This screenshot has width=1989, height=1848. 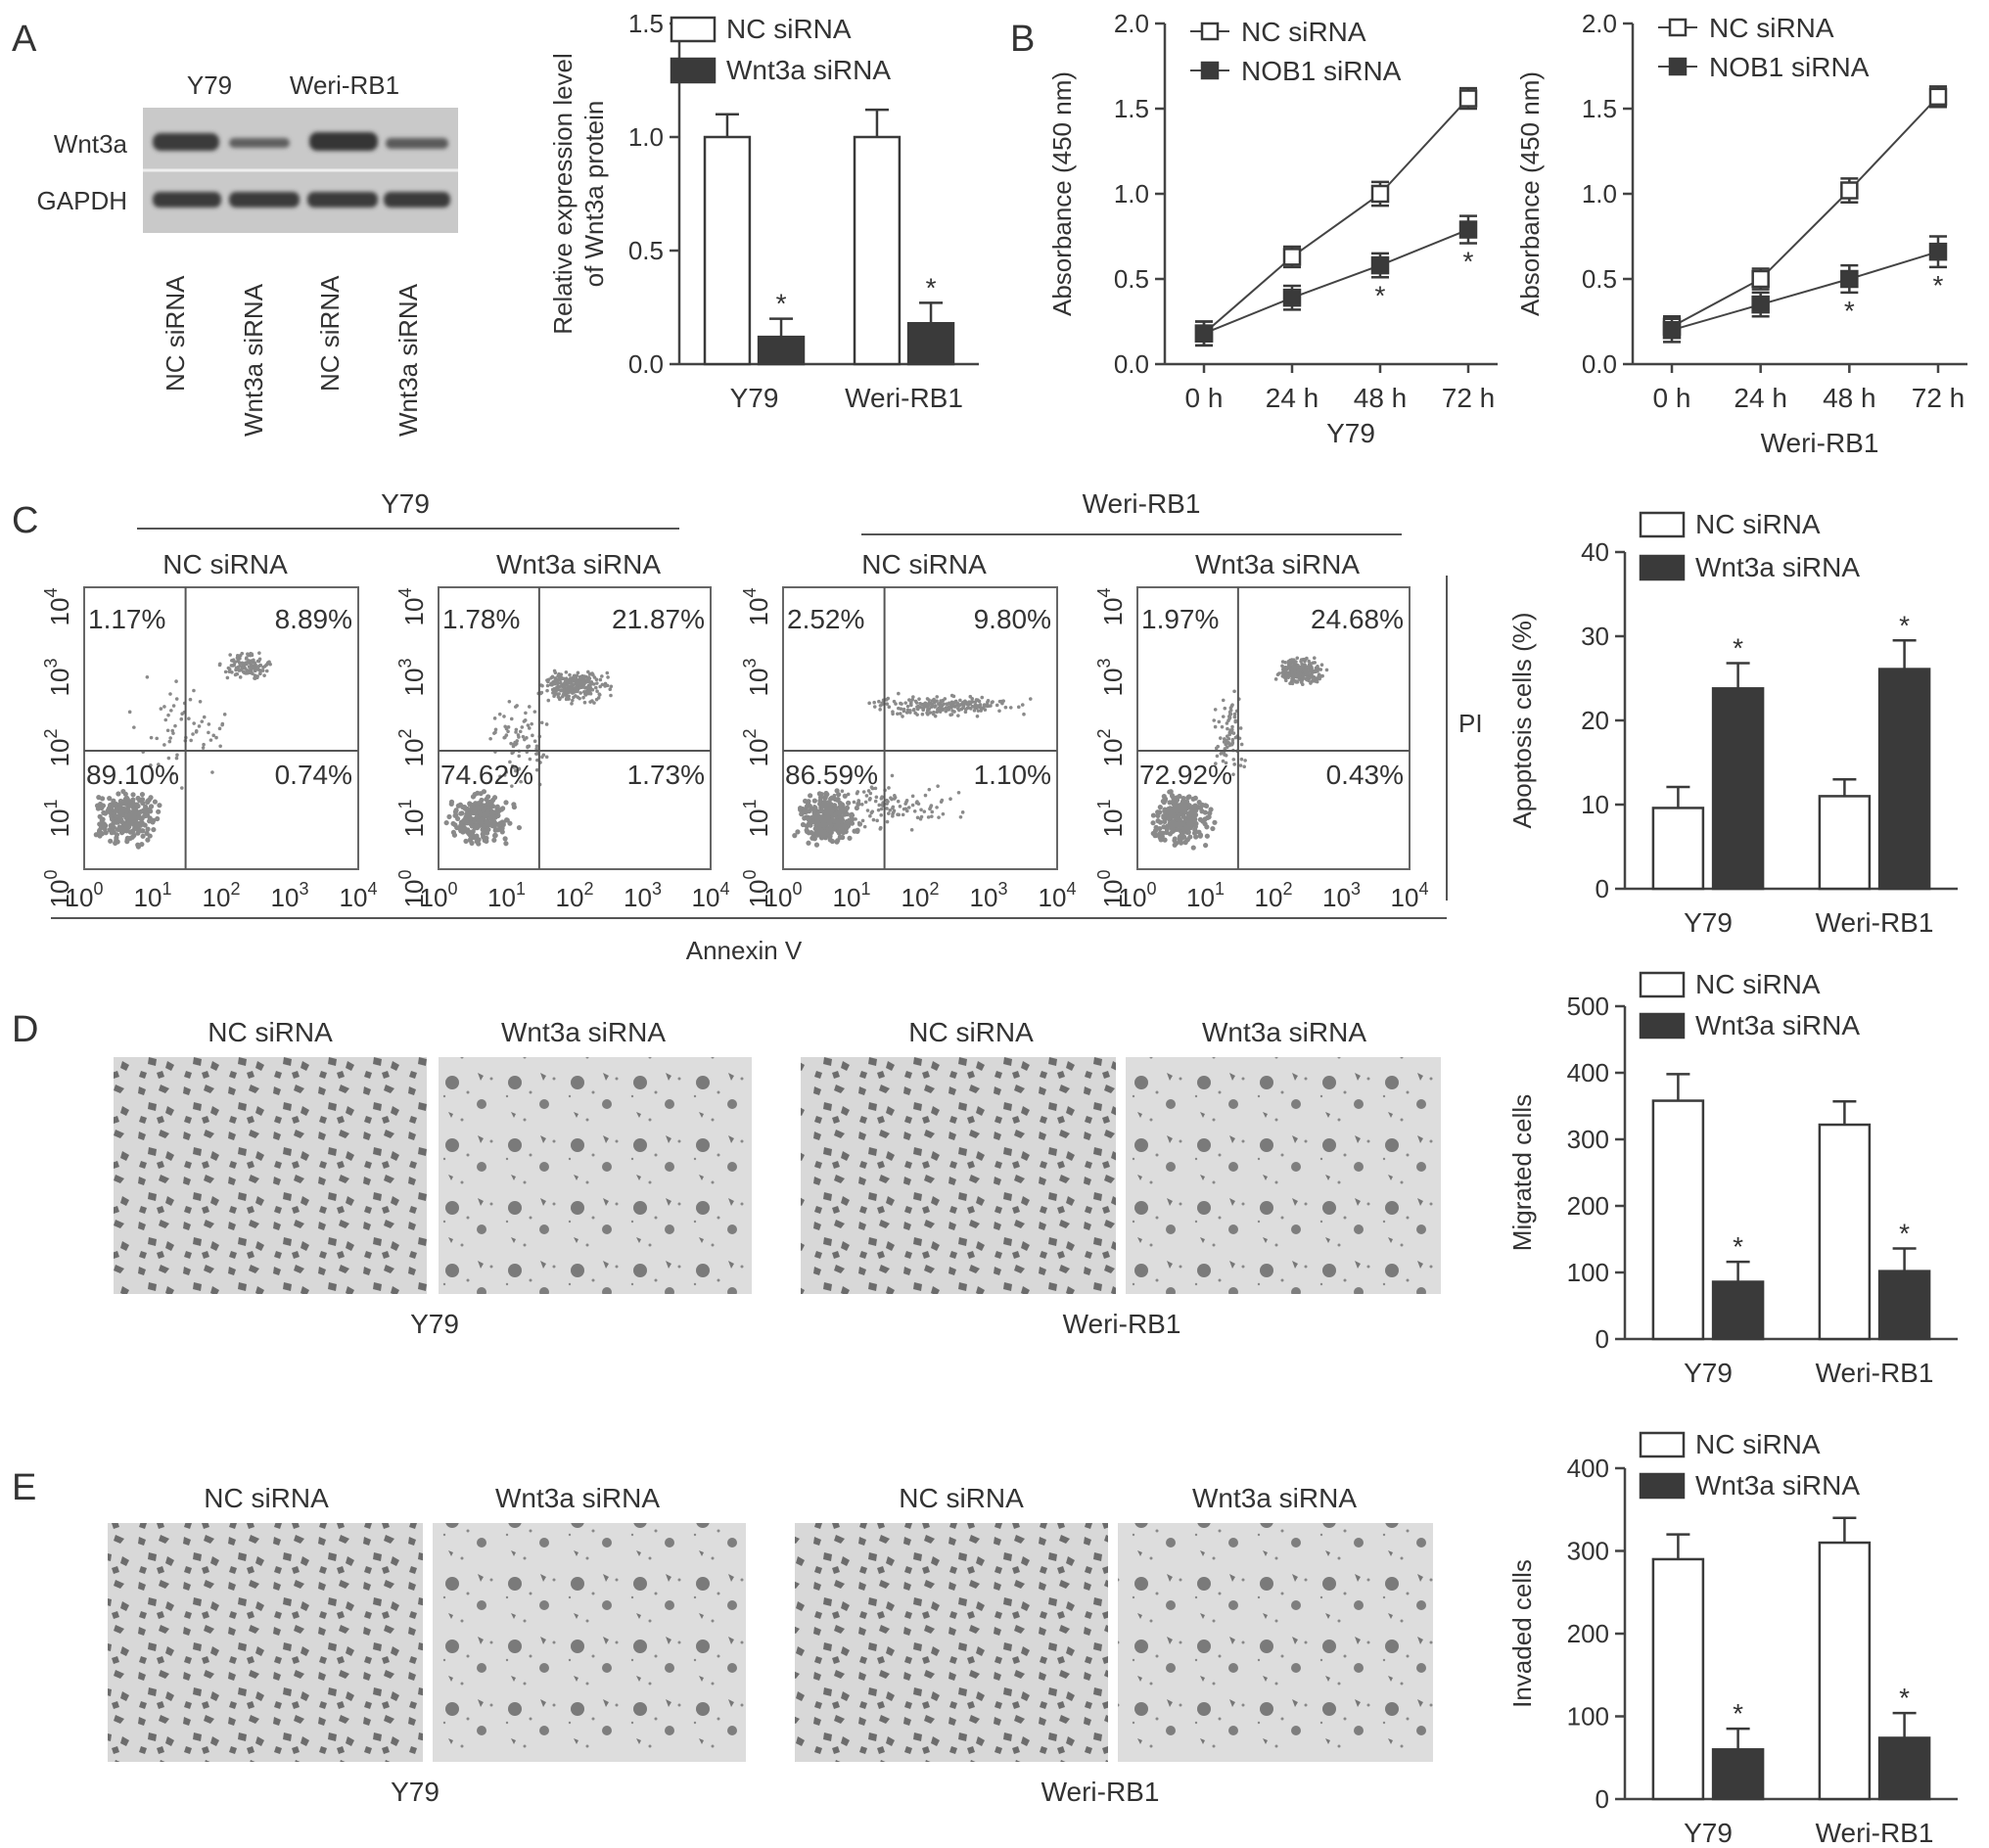 I want to click on y-tick-label: 200, so click(x=1588, y=1206).